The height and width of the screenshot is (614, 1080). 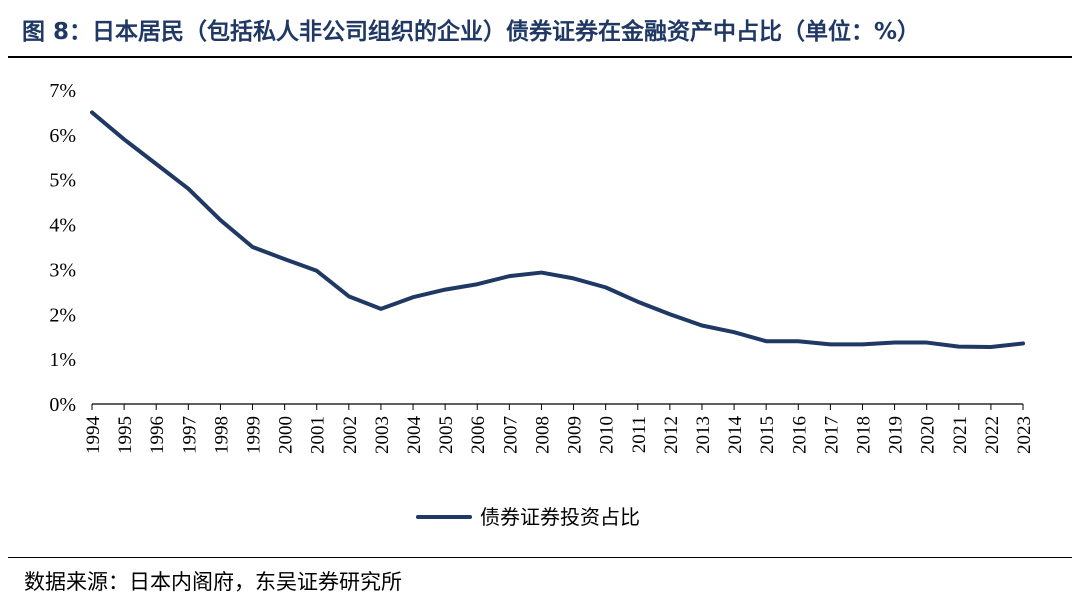 I want to click on x-tick-label: 2021, so click(x=960, y=435).